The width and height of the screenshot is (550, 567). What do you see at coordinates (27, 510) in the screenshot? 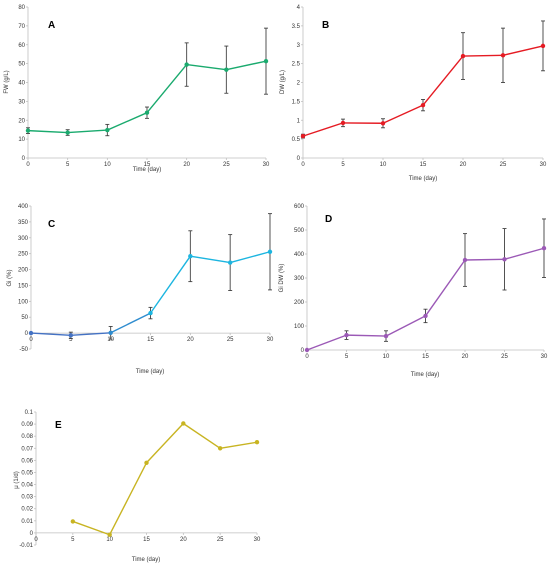
I see `y-tick-label: 0.02` at bounding box center [27, 510].